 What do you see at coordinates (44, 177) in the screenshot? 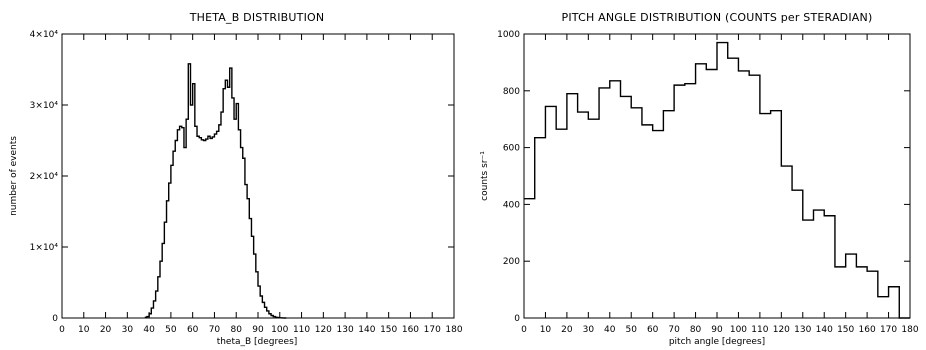
I see `y-tick-label: 2×10⁴` at bounding box center [44, 177].